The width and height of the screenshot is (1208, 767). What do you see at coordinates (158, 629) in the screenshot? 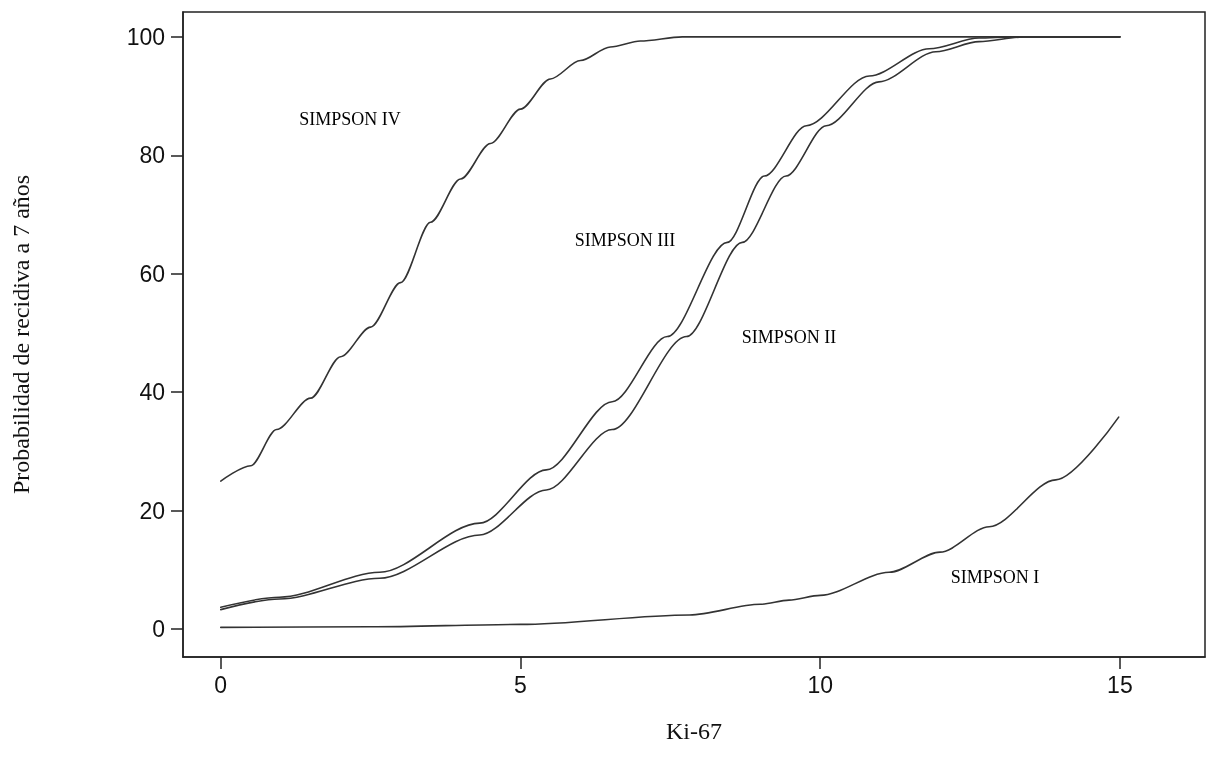
I see `y-tick-label: 0` at bounding box center [158, 629].